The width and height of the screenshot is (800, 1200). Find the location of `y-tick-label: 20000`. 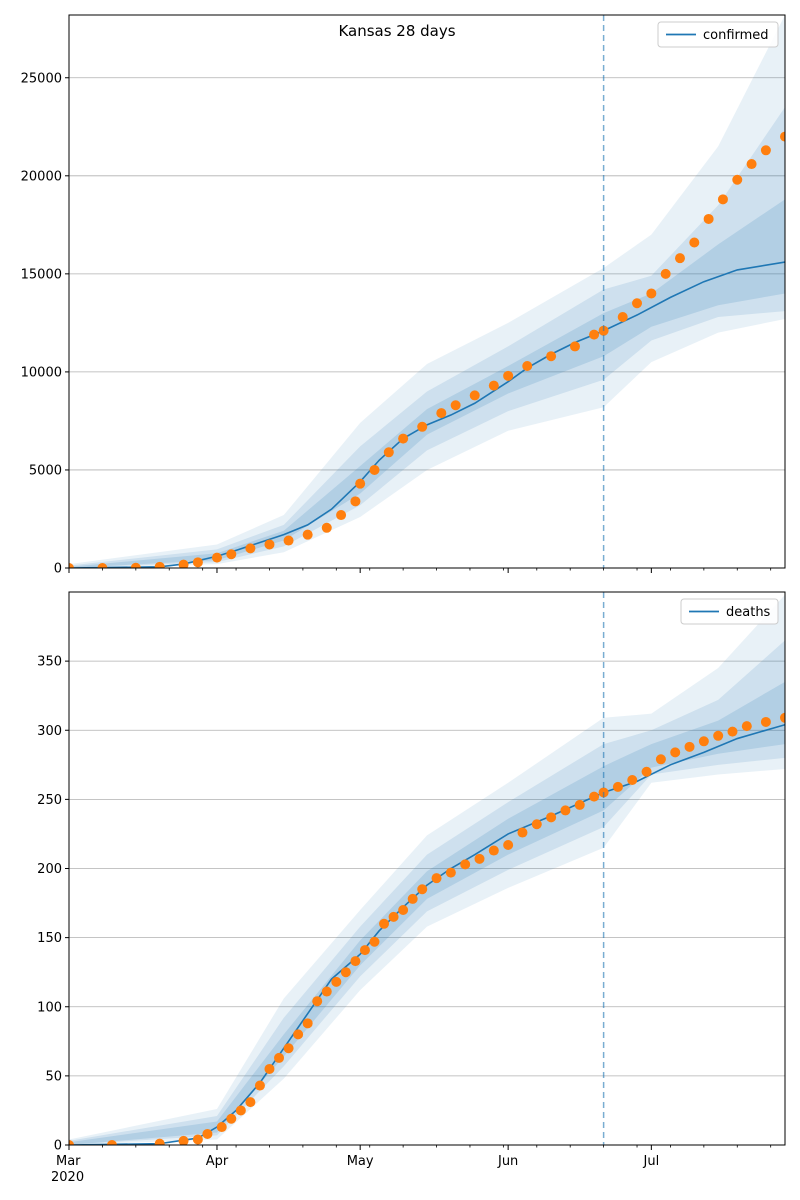

y-tick-label: 20000 is located at coordinates (41, 176).